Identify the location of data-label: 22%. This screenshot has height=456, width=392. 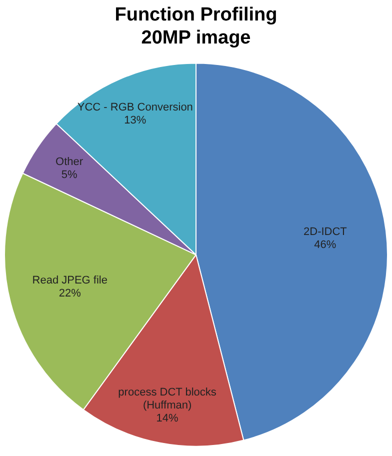
(70, 294).